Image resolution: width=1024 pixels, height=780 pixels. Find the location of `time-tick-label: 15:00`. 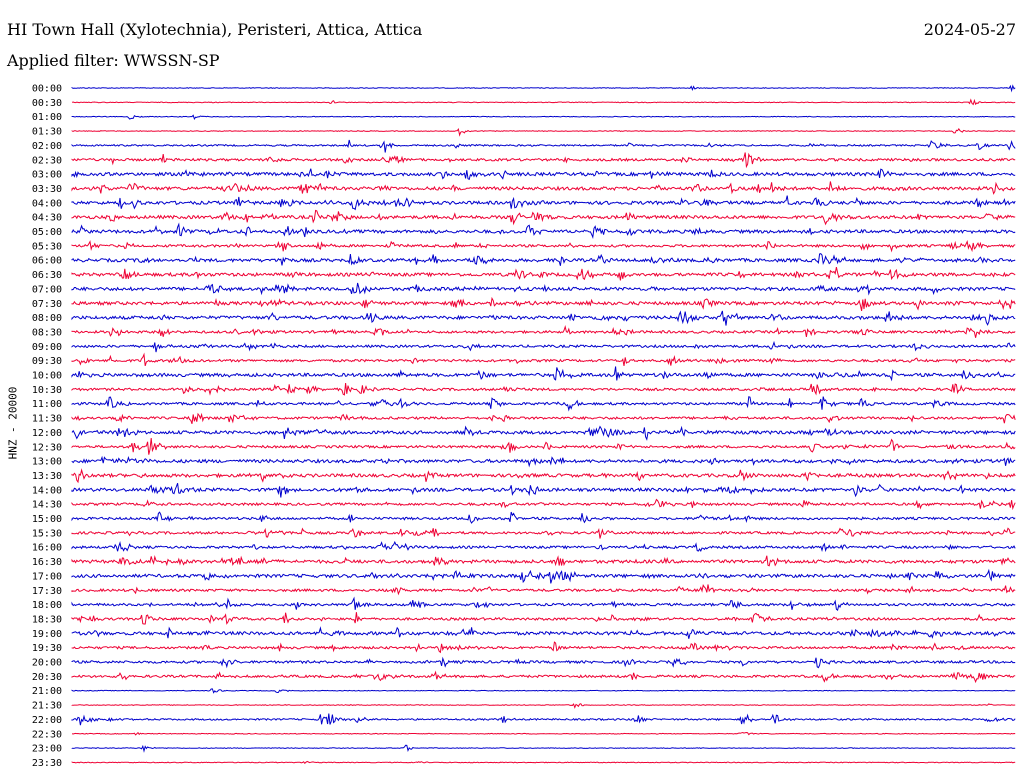

time-tick-label: 15:00 is located at coordinates (47, 519).